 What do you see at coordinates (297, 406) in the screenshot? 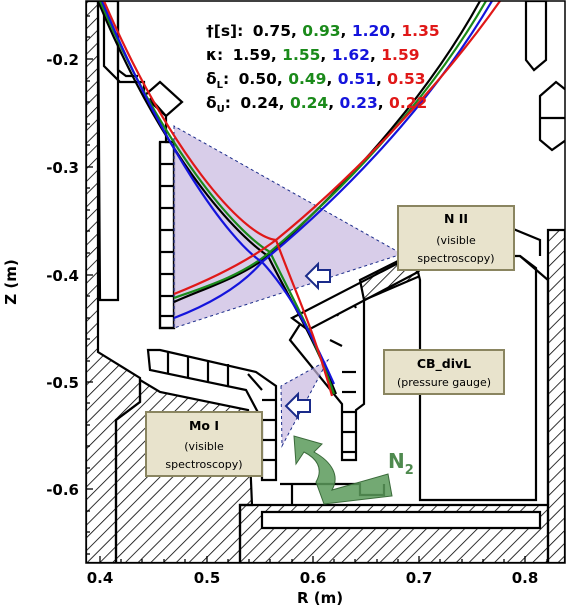
I see `mo-view-arrow` at bounding box center [297, 406].